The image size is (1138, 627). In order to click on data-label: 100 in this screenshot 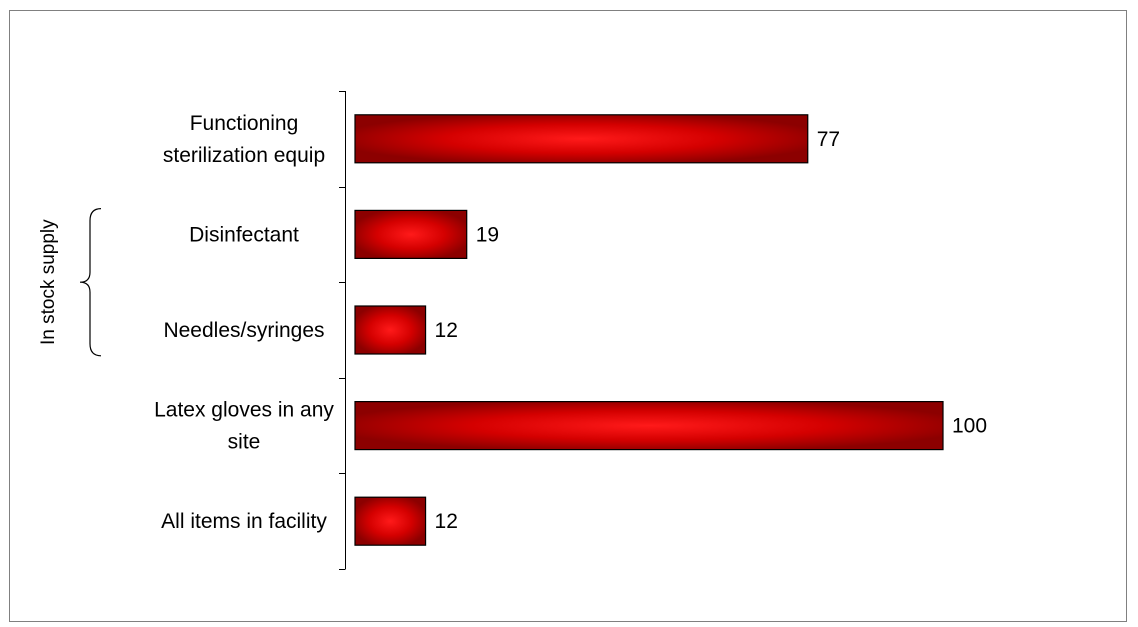, I will do `click(969, 426)`.